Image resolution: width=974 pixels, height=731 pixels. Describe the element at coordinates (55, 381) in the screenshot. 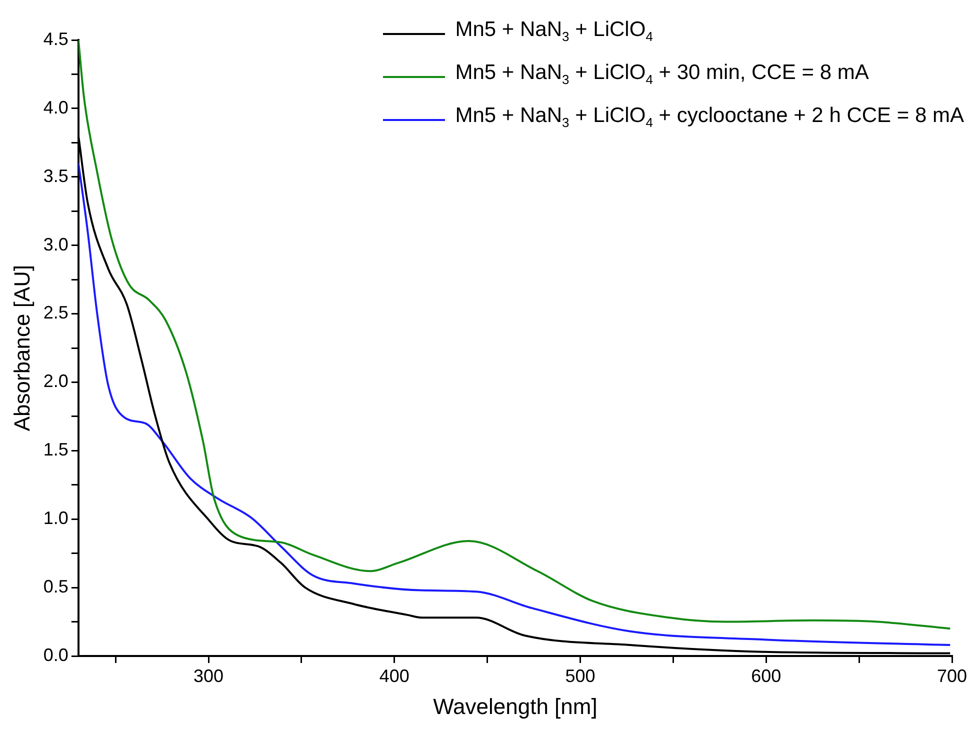

I see `y-tick-label: 2.0` at that location.